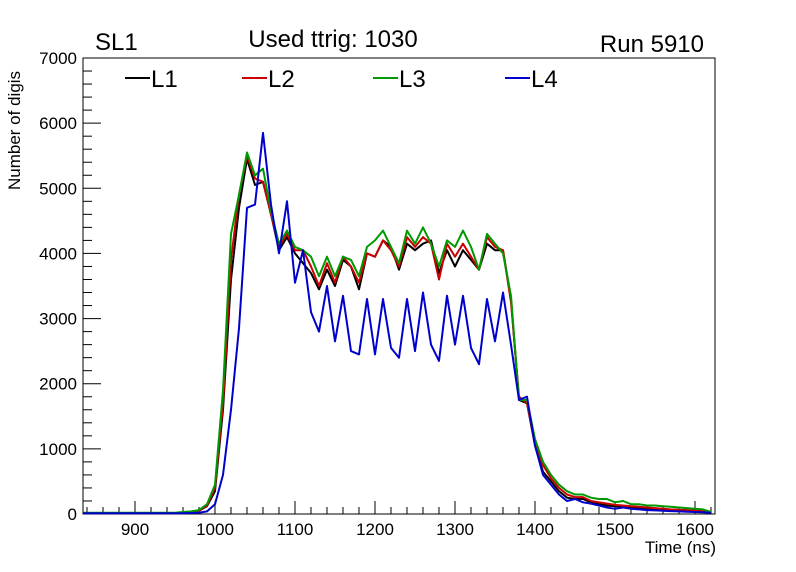 The width and height of the screenshot is (796, 572). I want to click on y-tick-label: 1000, so click(58, 449).